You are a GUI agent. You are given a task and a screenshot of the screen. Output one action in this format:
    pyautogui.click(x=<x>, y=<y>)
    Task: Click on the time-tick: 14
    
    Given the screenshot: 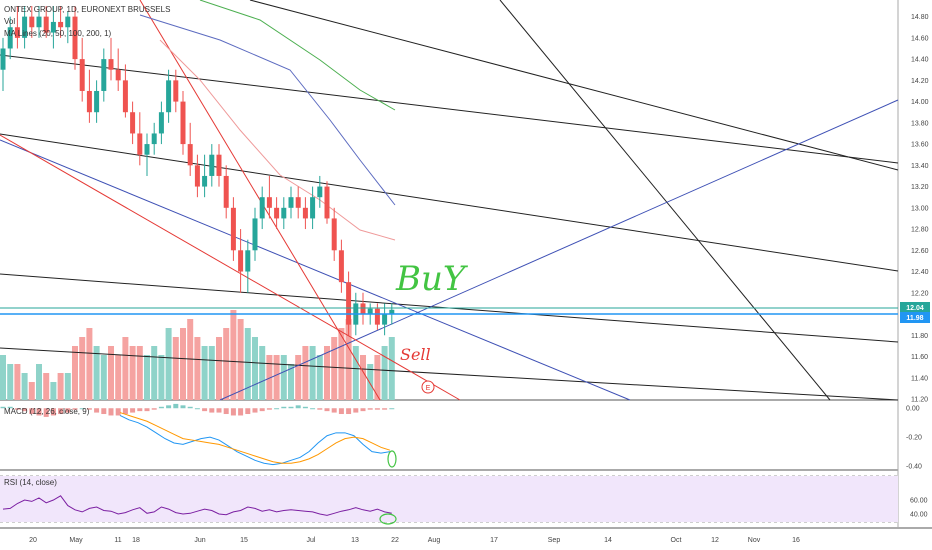 What is the action you would take?
    pyautogui.click(x=608, y=540)
    